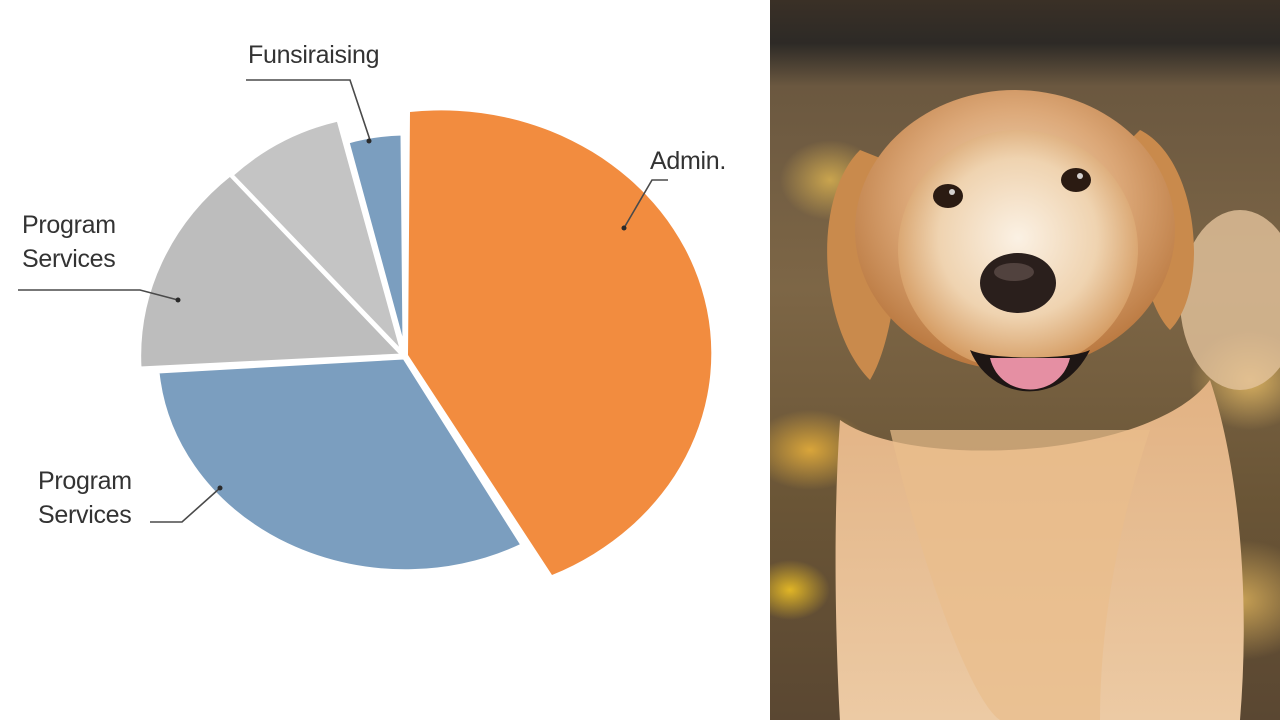  I want to click on slice-program-services-bottom, so click(340, 464).